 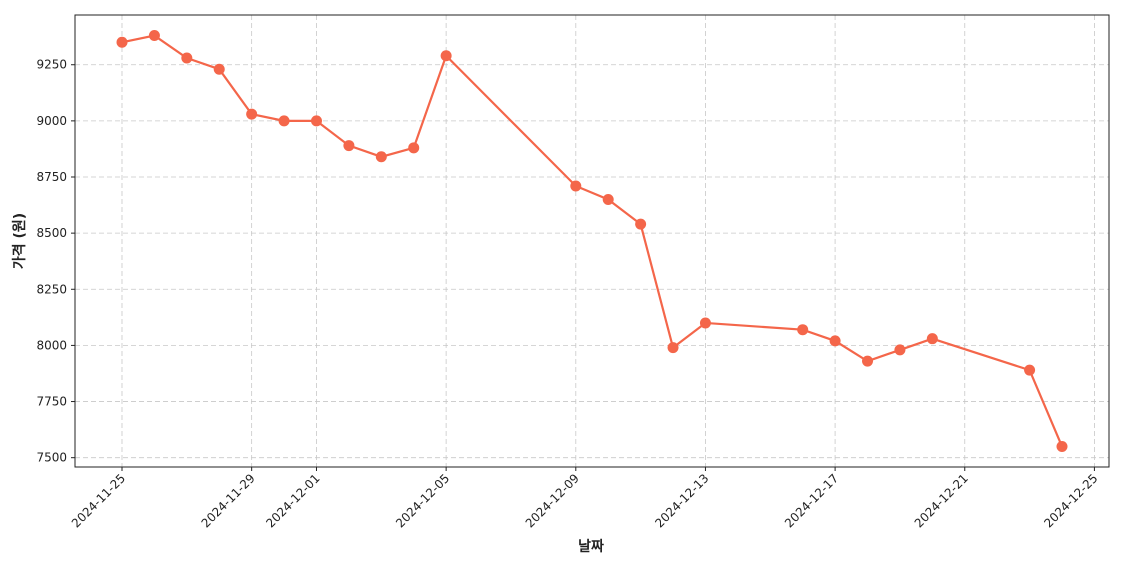 I want to click on y-tick-label: 8000, so click(x=51, y=345).